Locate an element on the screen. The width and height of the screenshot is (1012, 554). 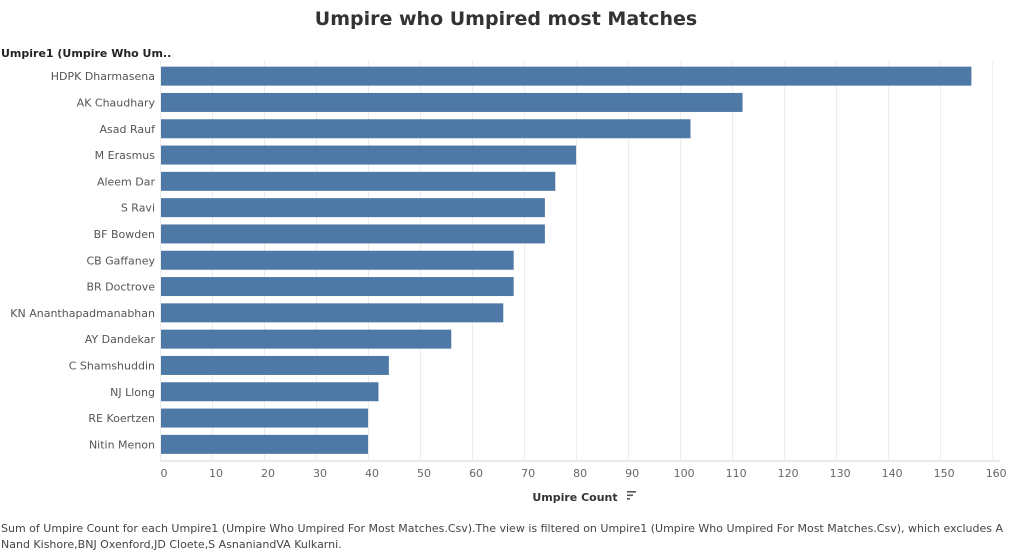
x-tick-label: 150 is located at coordinates (944, 473).